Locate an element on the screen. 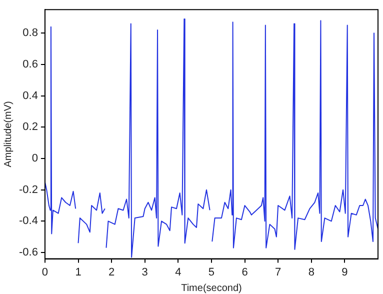 The height and width of the screenshot is (294, 383). x-tick-label: 2 is located at coordinates (111, 272).